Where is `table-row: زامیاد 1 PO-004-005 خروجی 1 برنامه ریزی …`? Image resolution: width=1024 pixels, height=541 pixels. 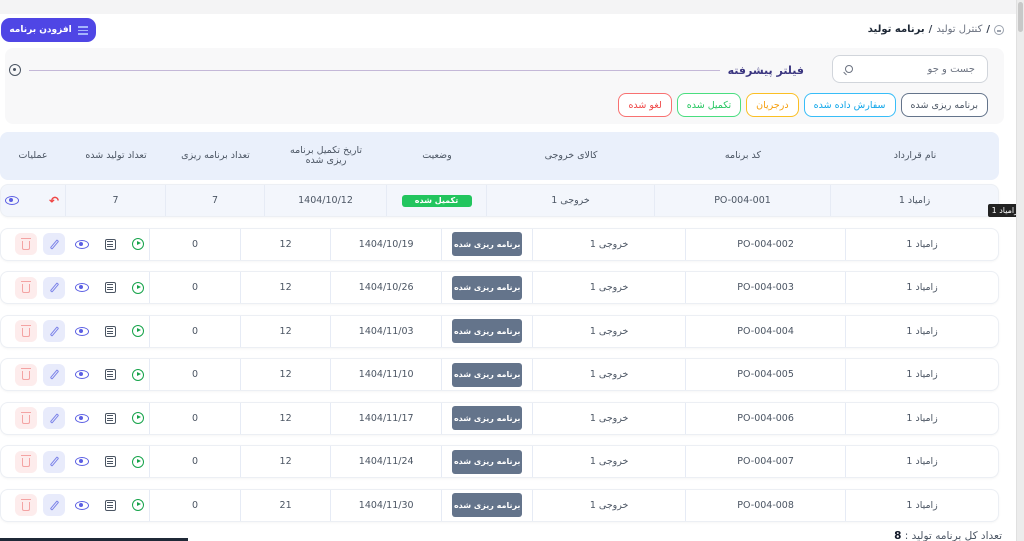
table-row: زامیاد 1 PO-004-005 خروجی 1 برنامه ریزی … is located at coordinates (499, 374).